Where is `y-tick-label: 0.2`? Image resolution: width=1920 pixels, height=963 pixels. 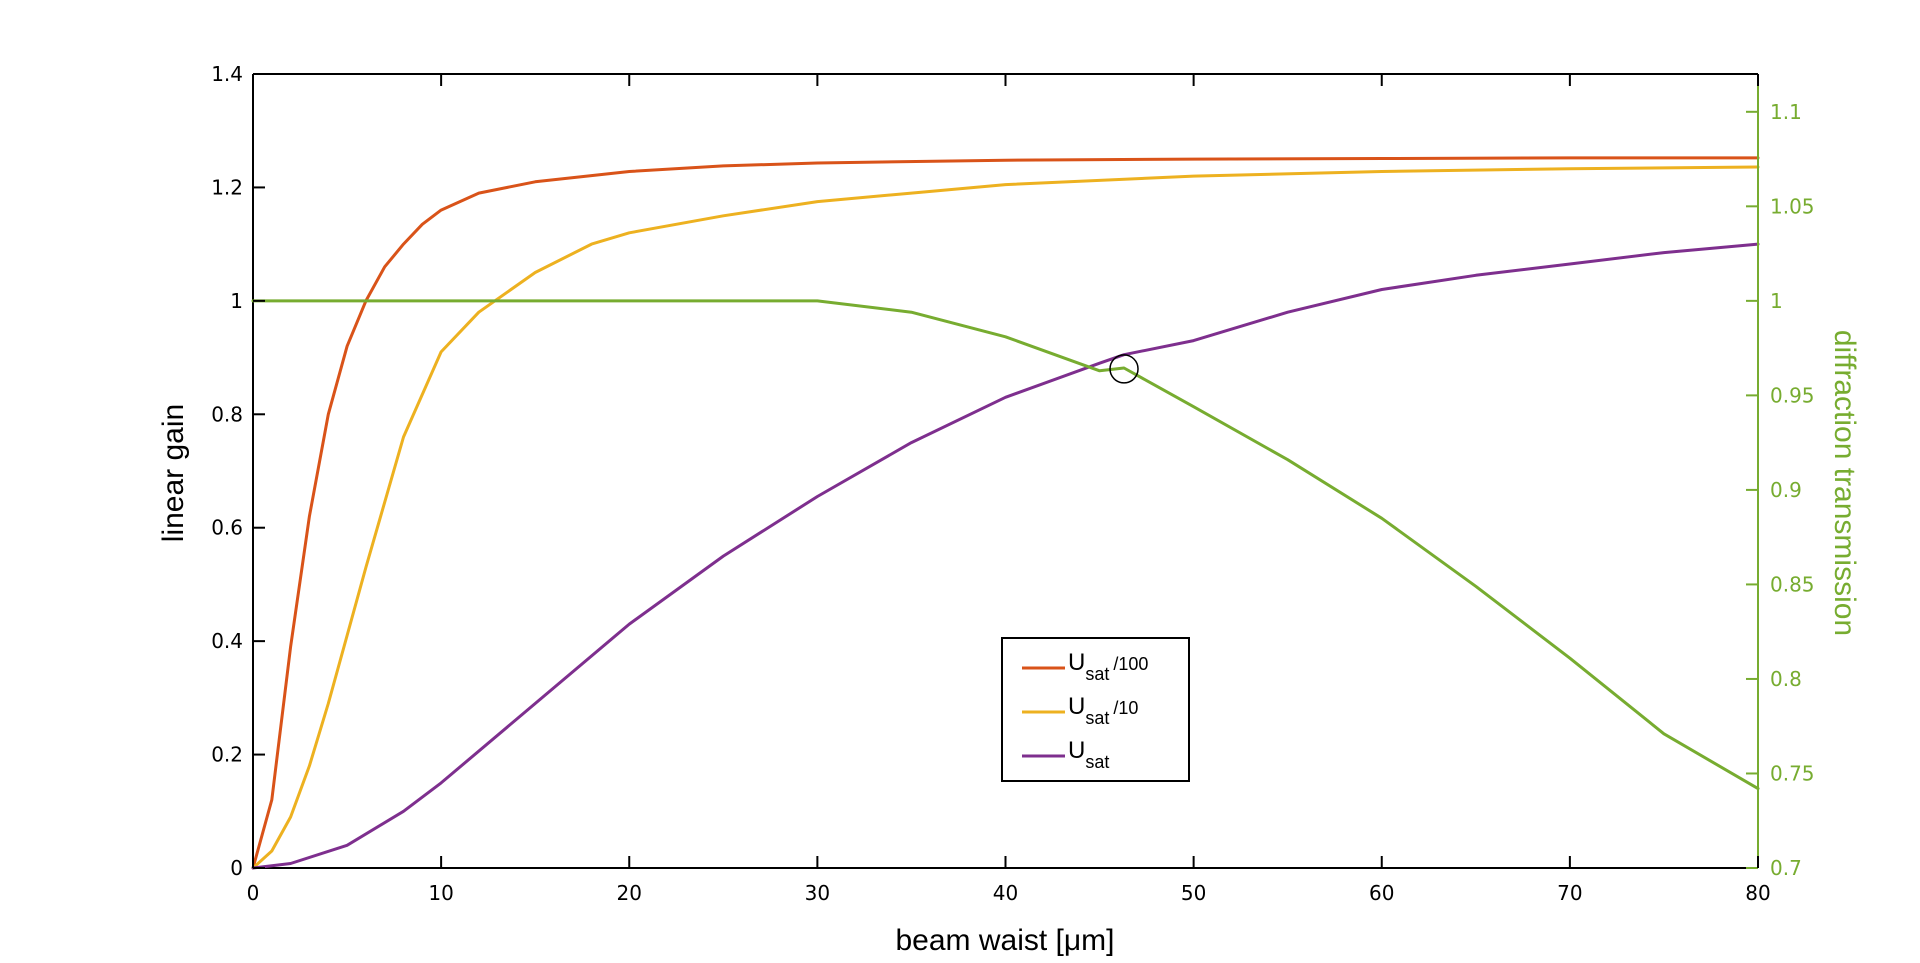
y-tick-label: 0.2 is located at coordinates (227, 755).